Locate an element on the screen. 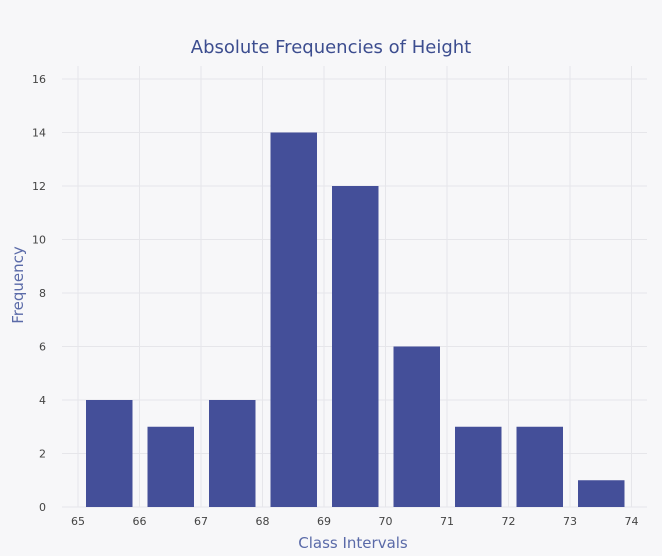 This screenshot has width=662, height=556. x-tick-label: 67 is located at coordinates (201, 521).